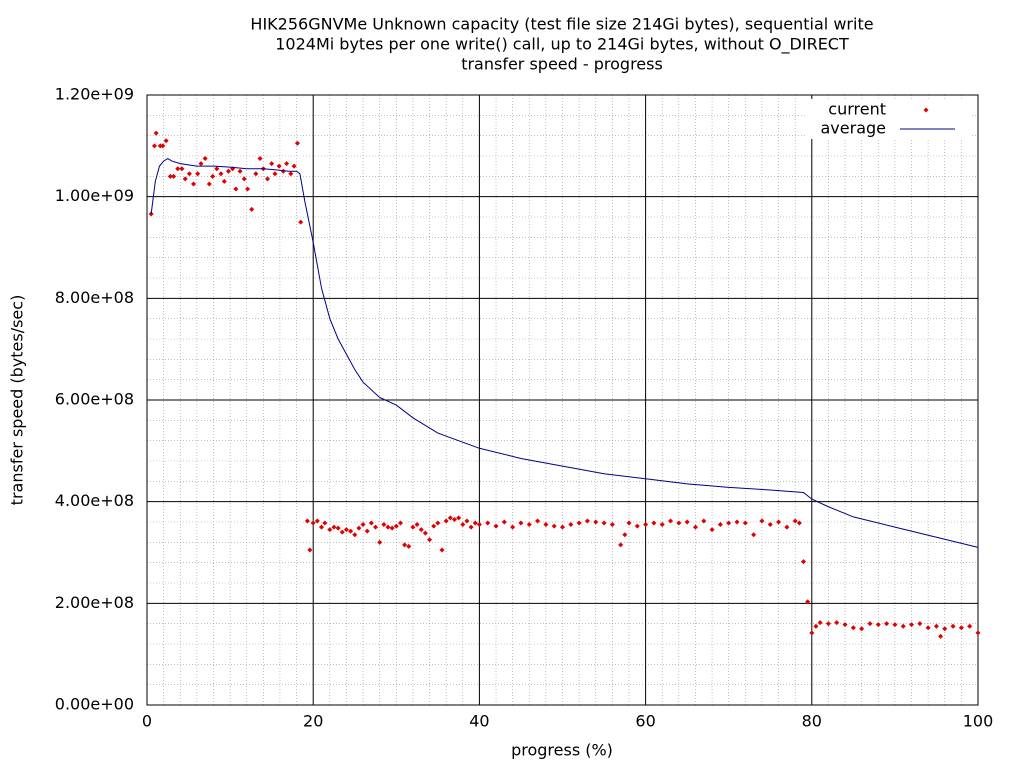 Image resolution: width=1024 pixels, height=768 pixels. What do you see at coordinates (854, 128) in the screenshot?
I see `legend-label: average` at bounding box center [854, 128].